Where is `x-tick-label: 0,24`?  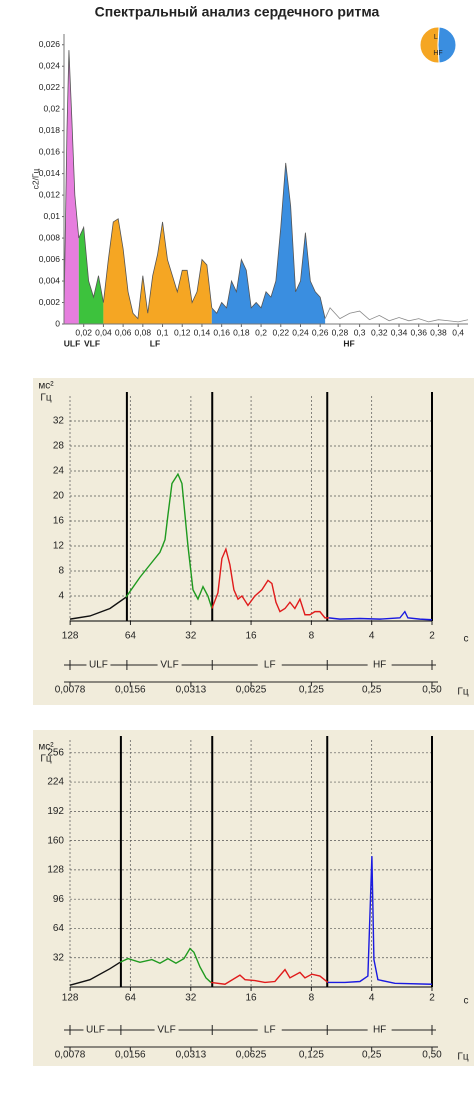
x-tick-label: 0,24 is located at coordinates (300, 332).